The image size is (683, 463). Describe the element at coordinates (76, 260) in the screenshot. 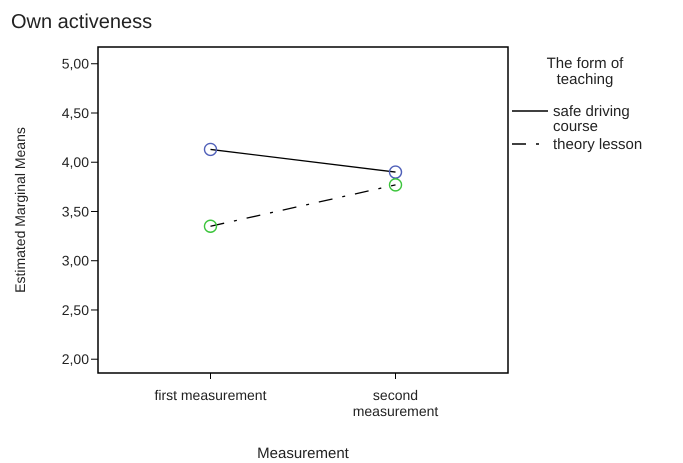

I see `y-tick-label: 3,00` at that location.